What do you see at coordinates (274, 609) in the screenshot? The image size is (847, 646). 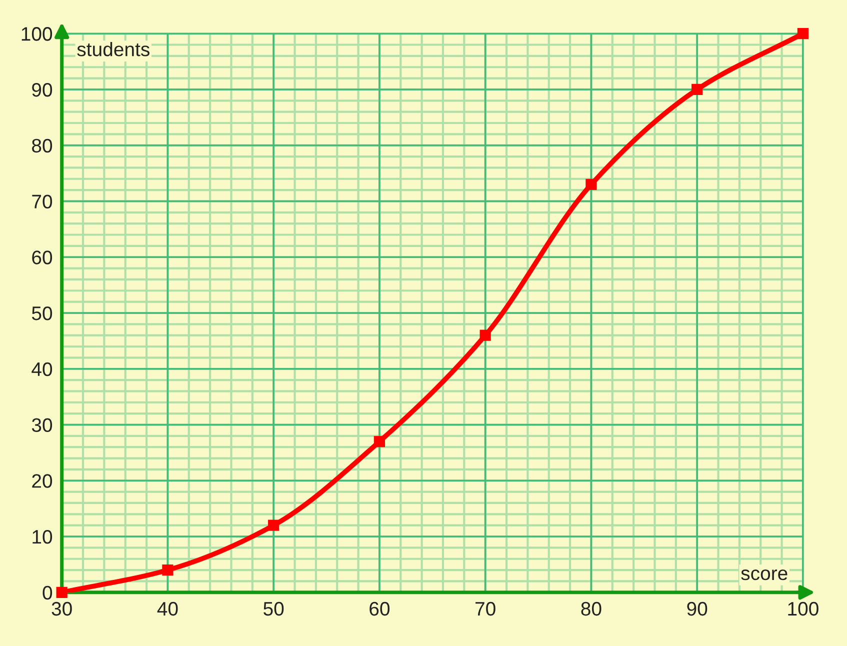 I see `x-tick-label: 50` at bounding box center [274, 609].